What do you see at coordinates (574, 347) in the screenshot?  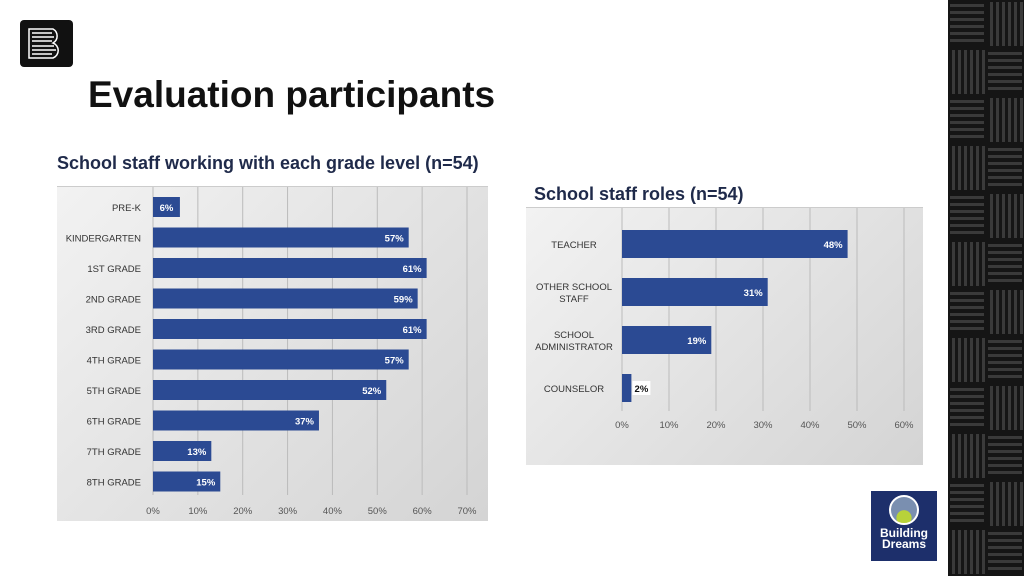 I see `category-label: ADMINISTRATOR` at bounding box center [574, 347].